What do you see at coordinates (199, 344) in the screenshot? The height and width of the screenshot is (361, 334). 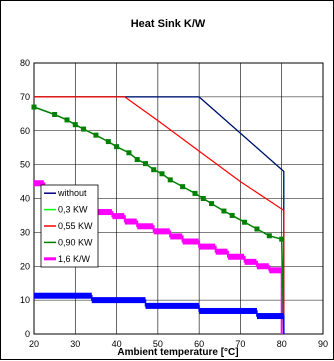 I see `x-tick-label: 60` at bounding box center [199, 344].